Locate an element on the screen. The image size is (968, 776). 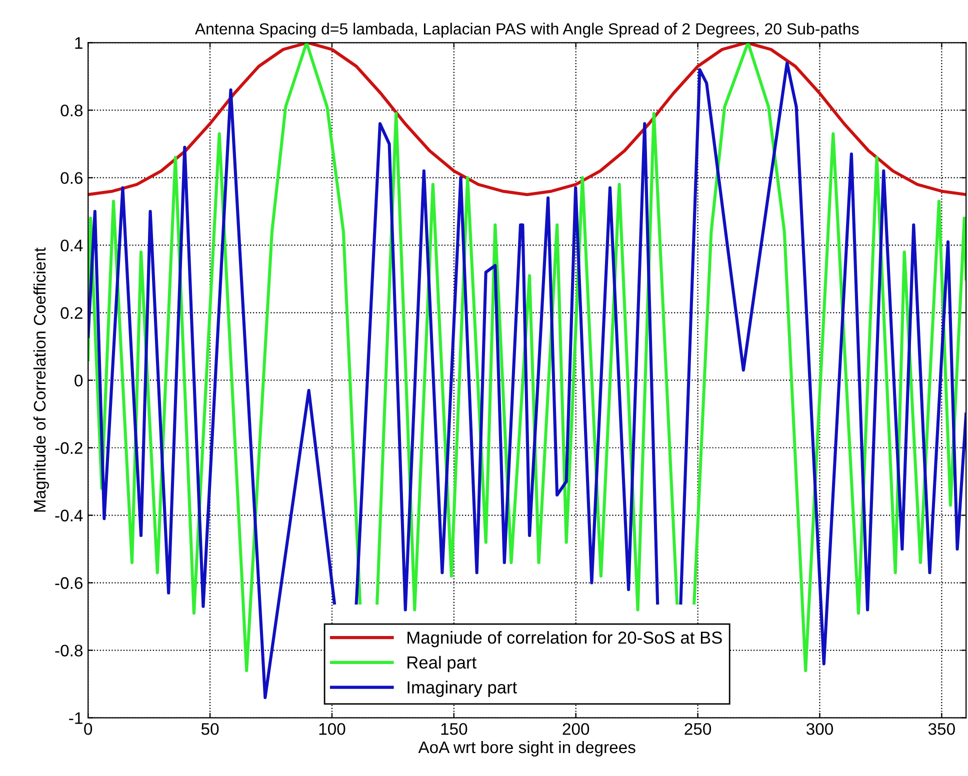
y-tick-label: 0.2 is located at coordinates (71, 313).